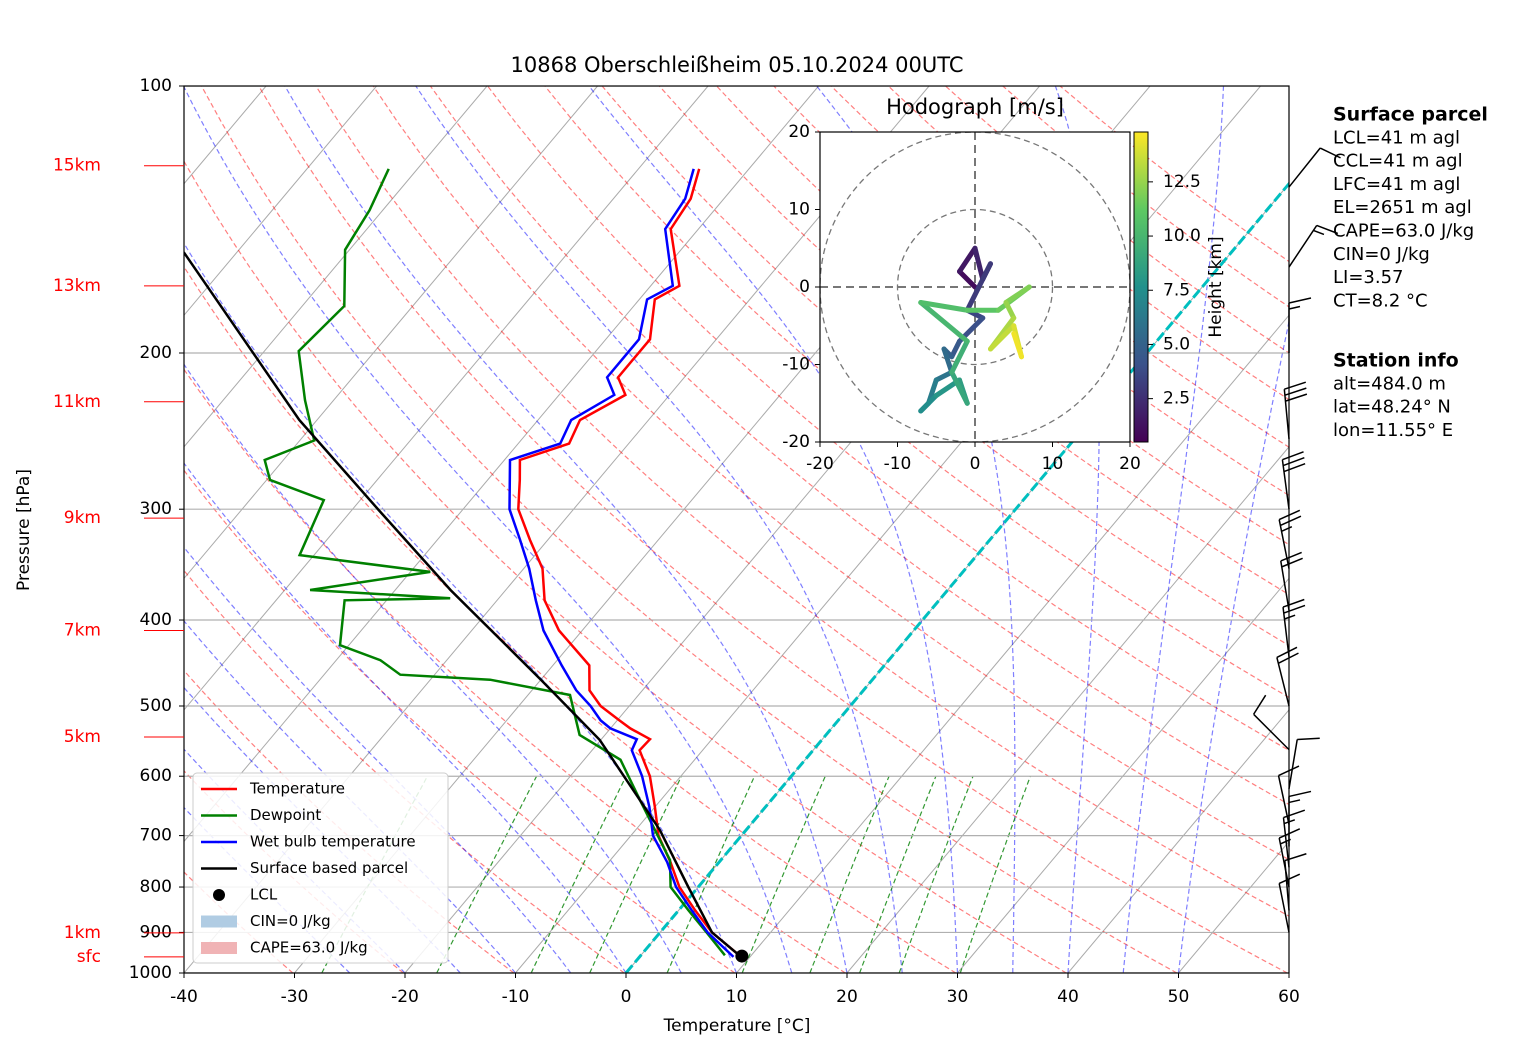  What do you see at coordinates (405, 997) in the screenshot?
I see `x-tick-label: -20` at bounding box center [405, 997].